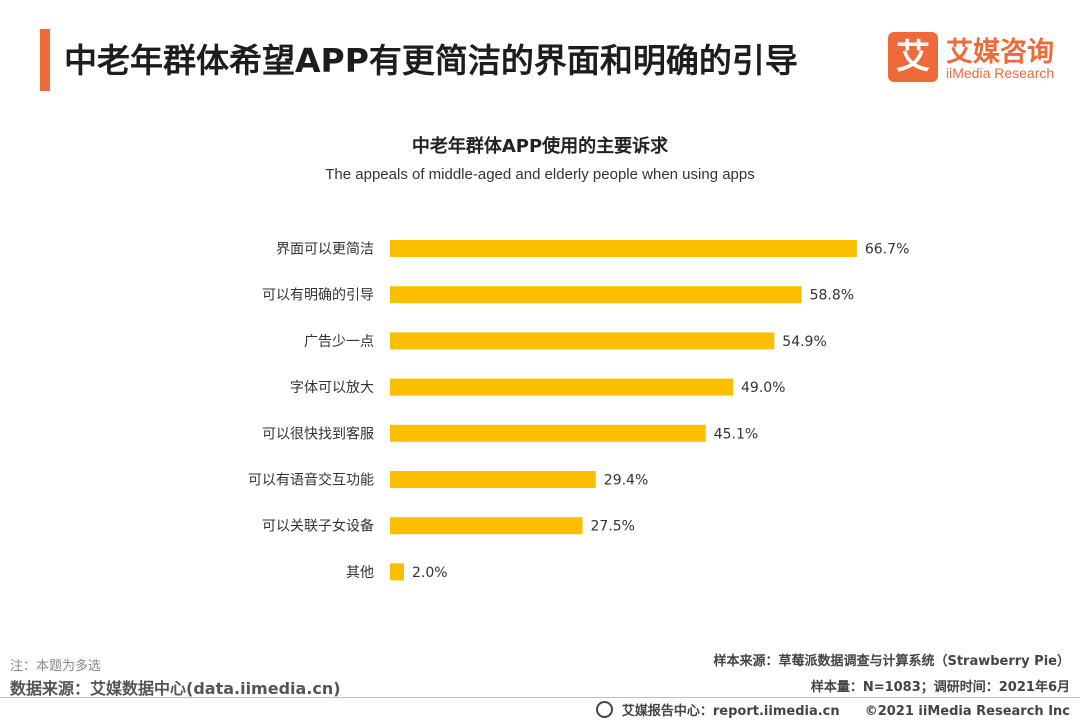  Describe the element at coordinates (325, 249) in the screenshot. I see `category-label: 界面可以更简洁` at that location.